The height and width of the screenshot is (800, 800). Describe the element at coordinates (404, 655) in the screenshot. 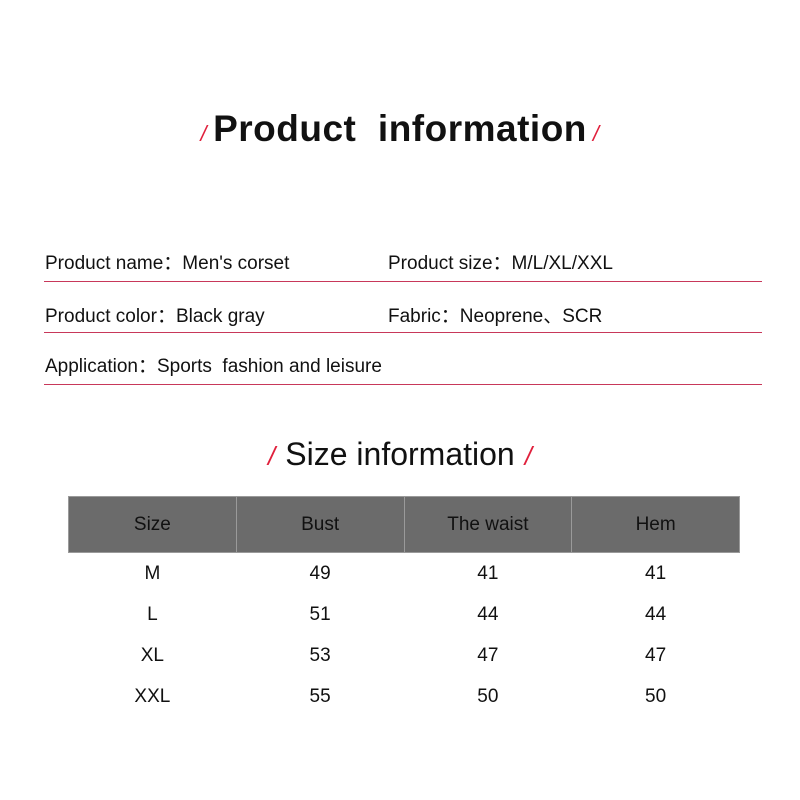

I see `table-row: XL 53 47 47` at that location.